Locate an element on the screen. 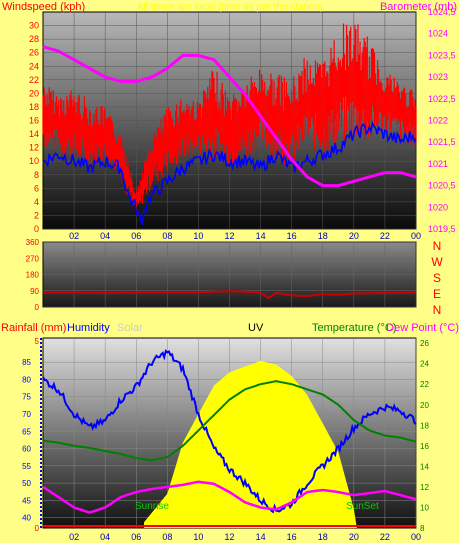  time-tick-top-5: 12 is located at coordinates (229, 236).